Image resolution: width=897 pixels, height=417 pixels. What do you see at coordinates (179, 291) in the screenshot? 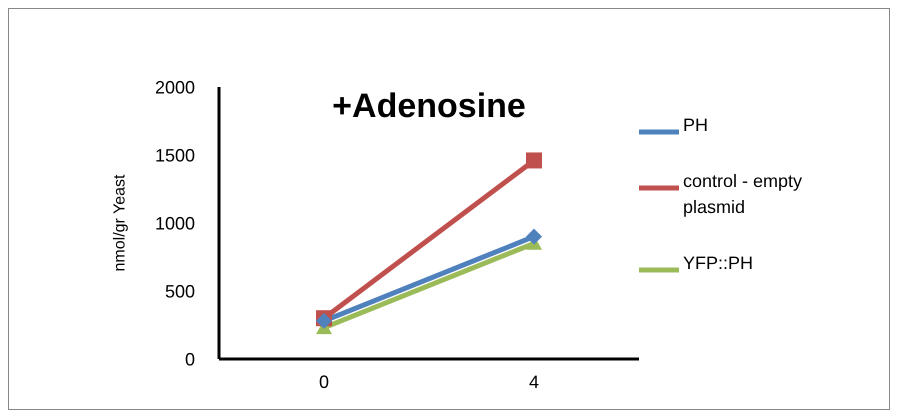
I see `y-tick-label: 500` at bounding box center [179, 291].